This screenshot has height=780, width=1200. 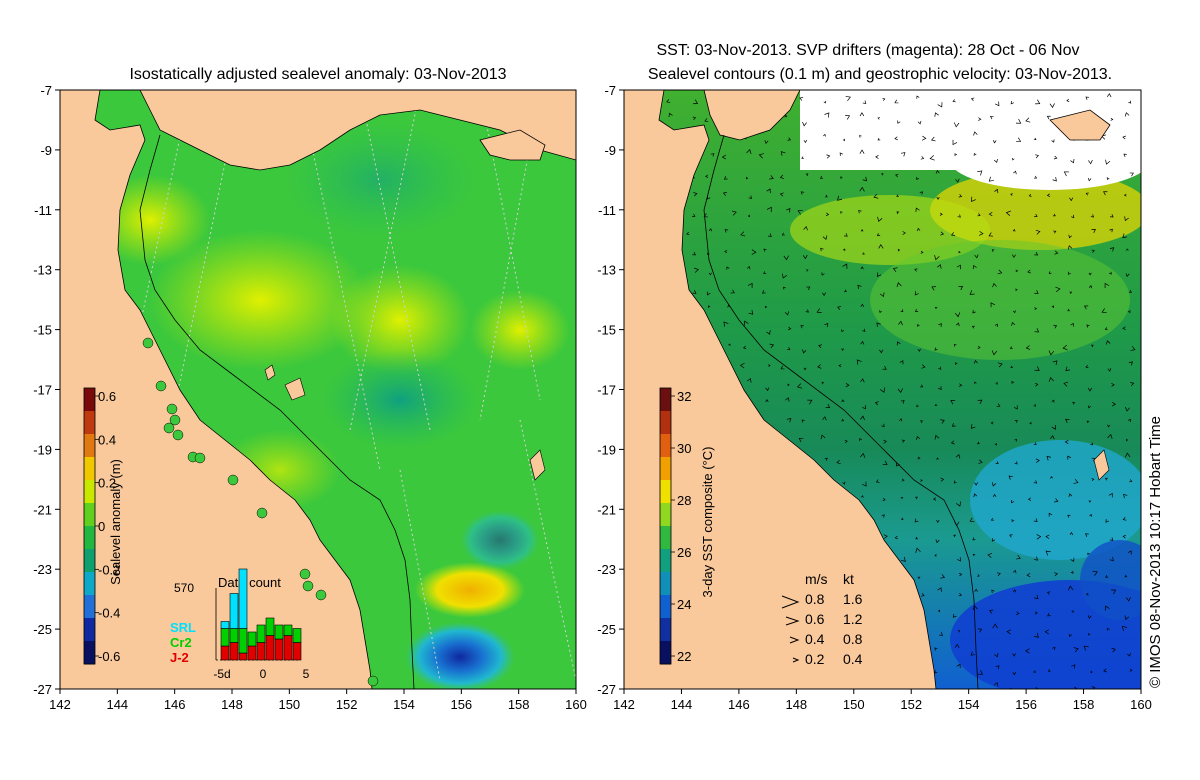 What do you see at coordinates (347, 704) in the screenshot?
I see `x-tick-label: 152` at bounding box center [347, 704].